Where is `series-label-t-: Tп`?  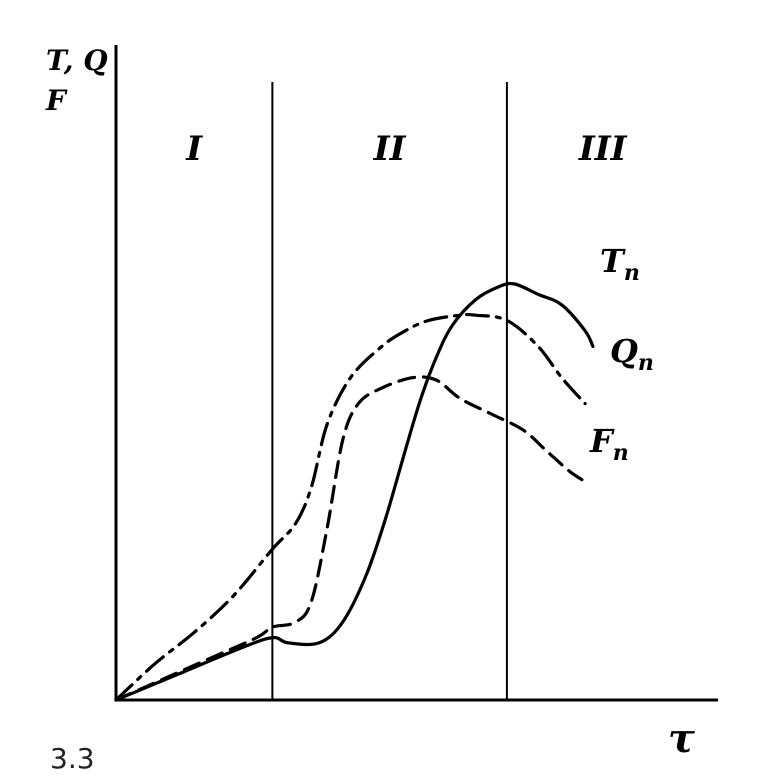
series-label-t-: Tп is located at coordinates (620, 264).